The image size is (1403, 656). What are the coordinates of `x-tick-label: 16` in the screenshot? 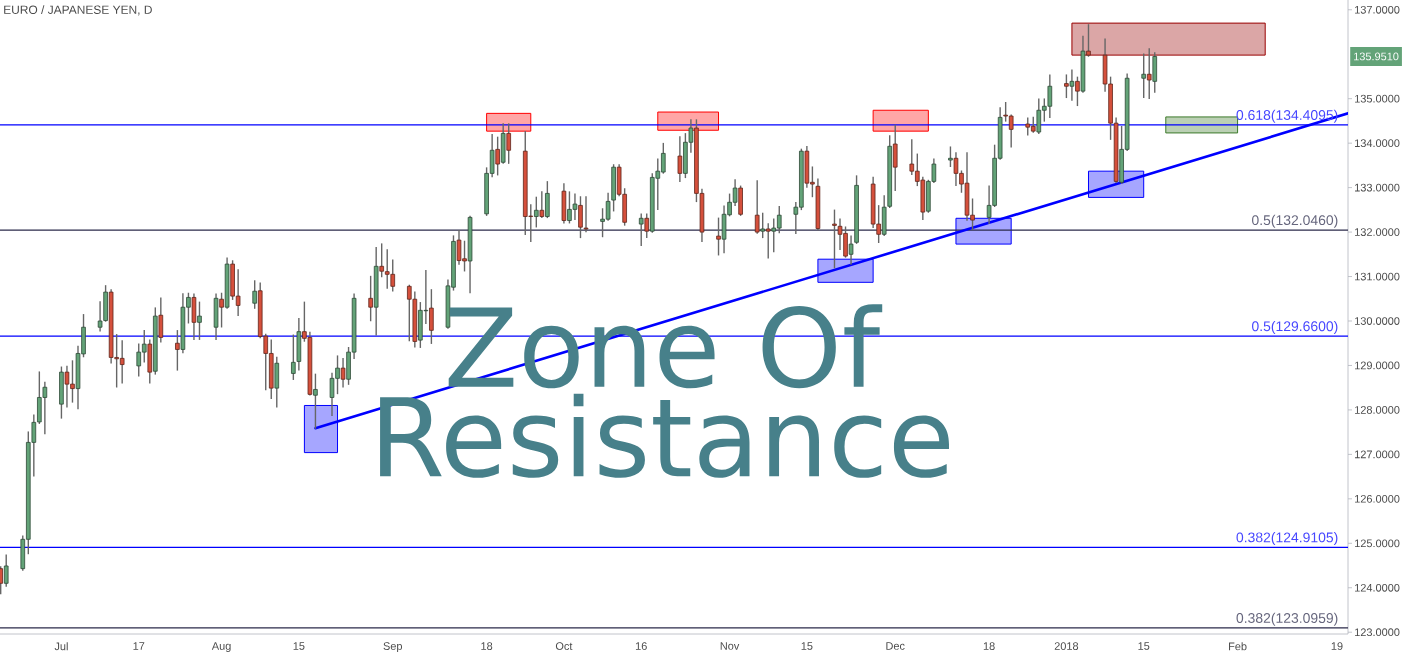 It's located at (641, 646).